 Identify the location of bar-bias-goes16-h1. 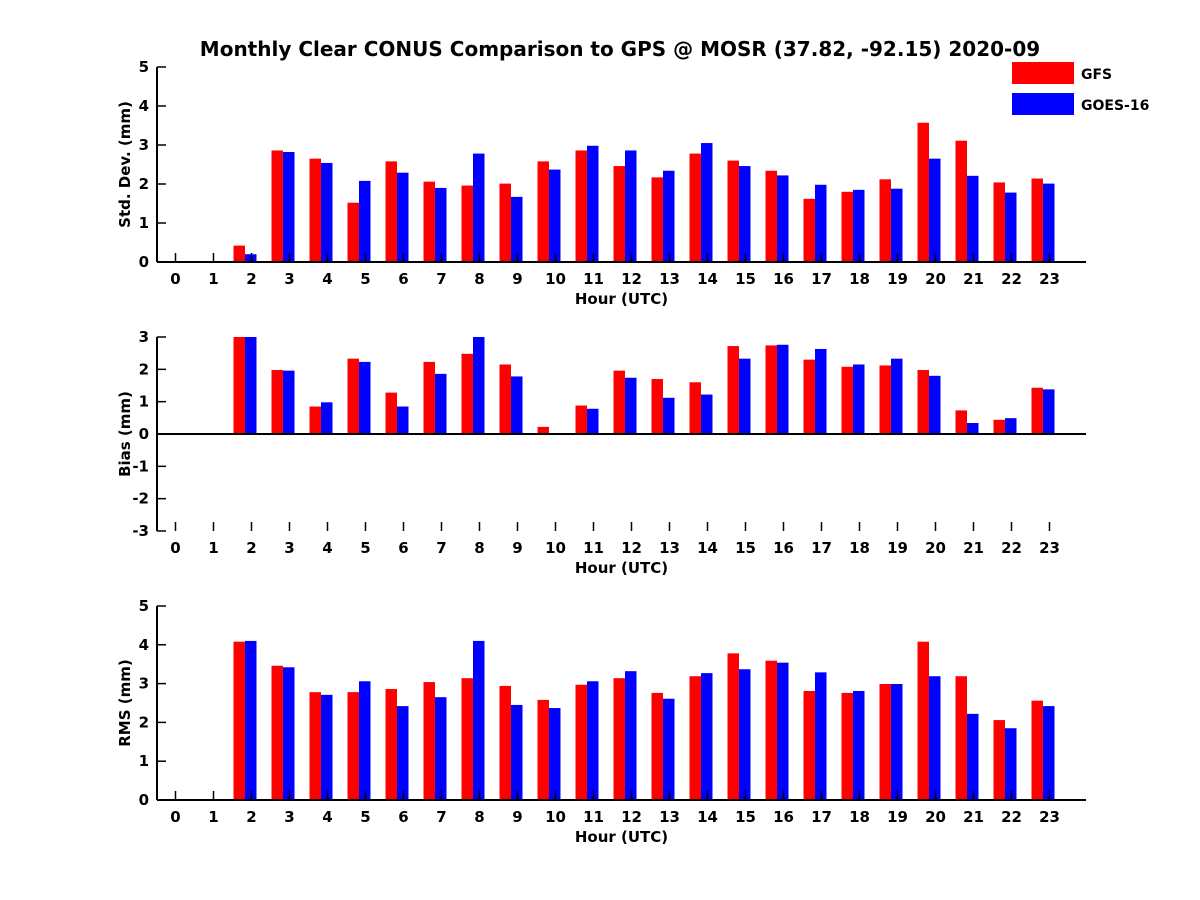
(251, 385).